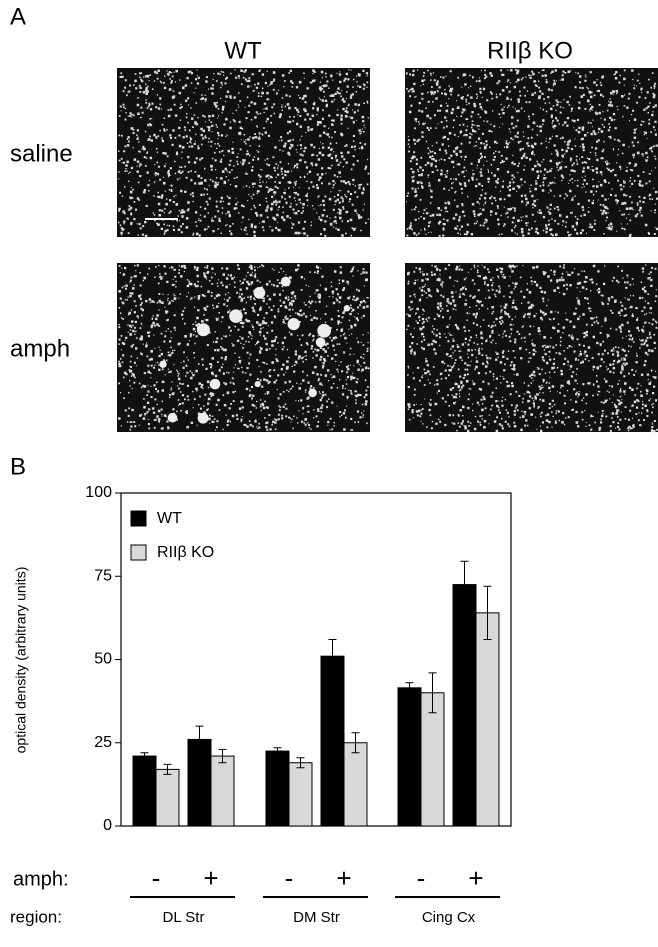 The width and height of the screenshot is (658, 947). What do you see at coordinates (449, 917) in the screenshot?
I see `group-label: Cing Cx` at bounding box center [449, 917].